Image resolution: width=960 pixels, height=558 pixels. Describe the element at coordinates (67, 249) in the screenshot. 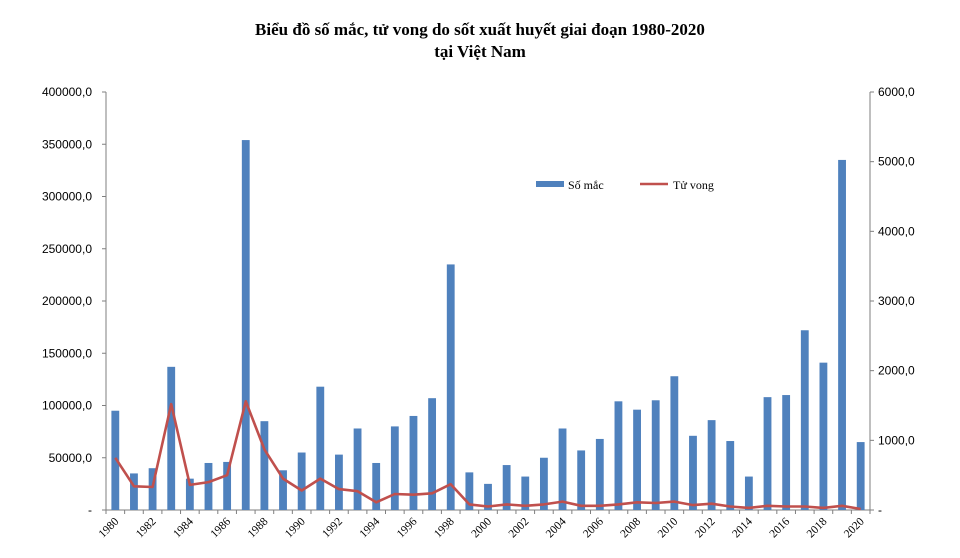

I see `left-axis-tick-label: 250000,0` at that location.